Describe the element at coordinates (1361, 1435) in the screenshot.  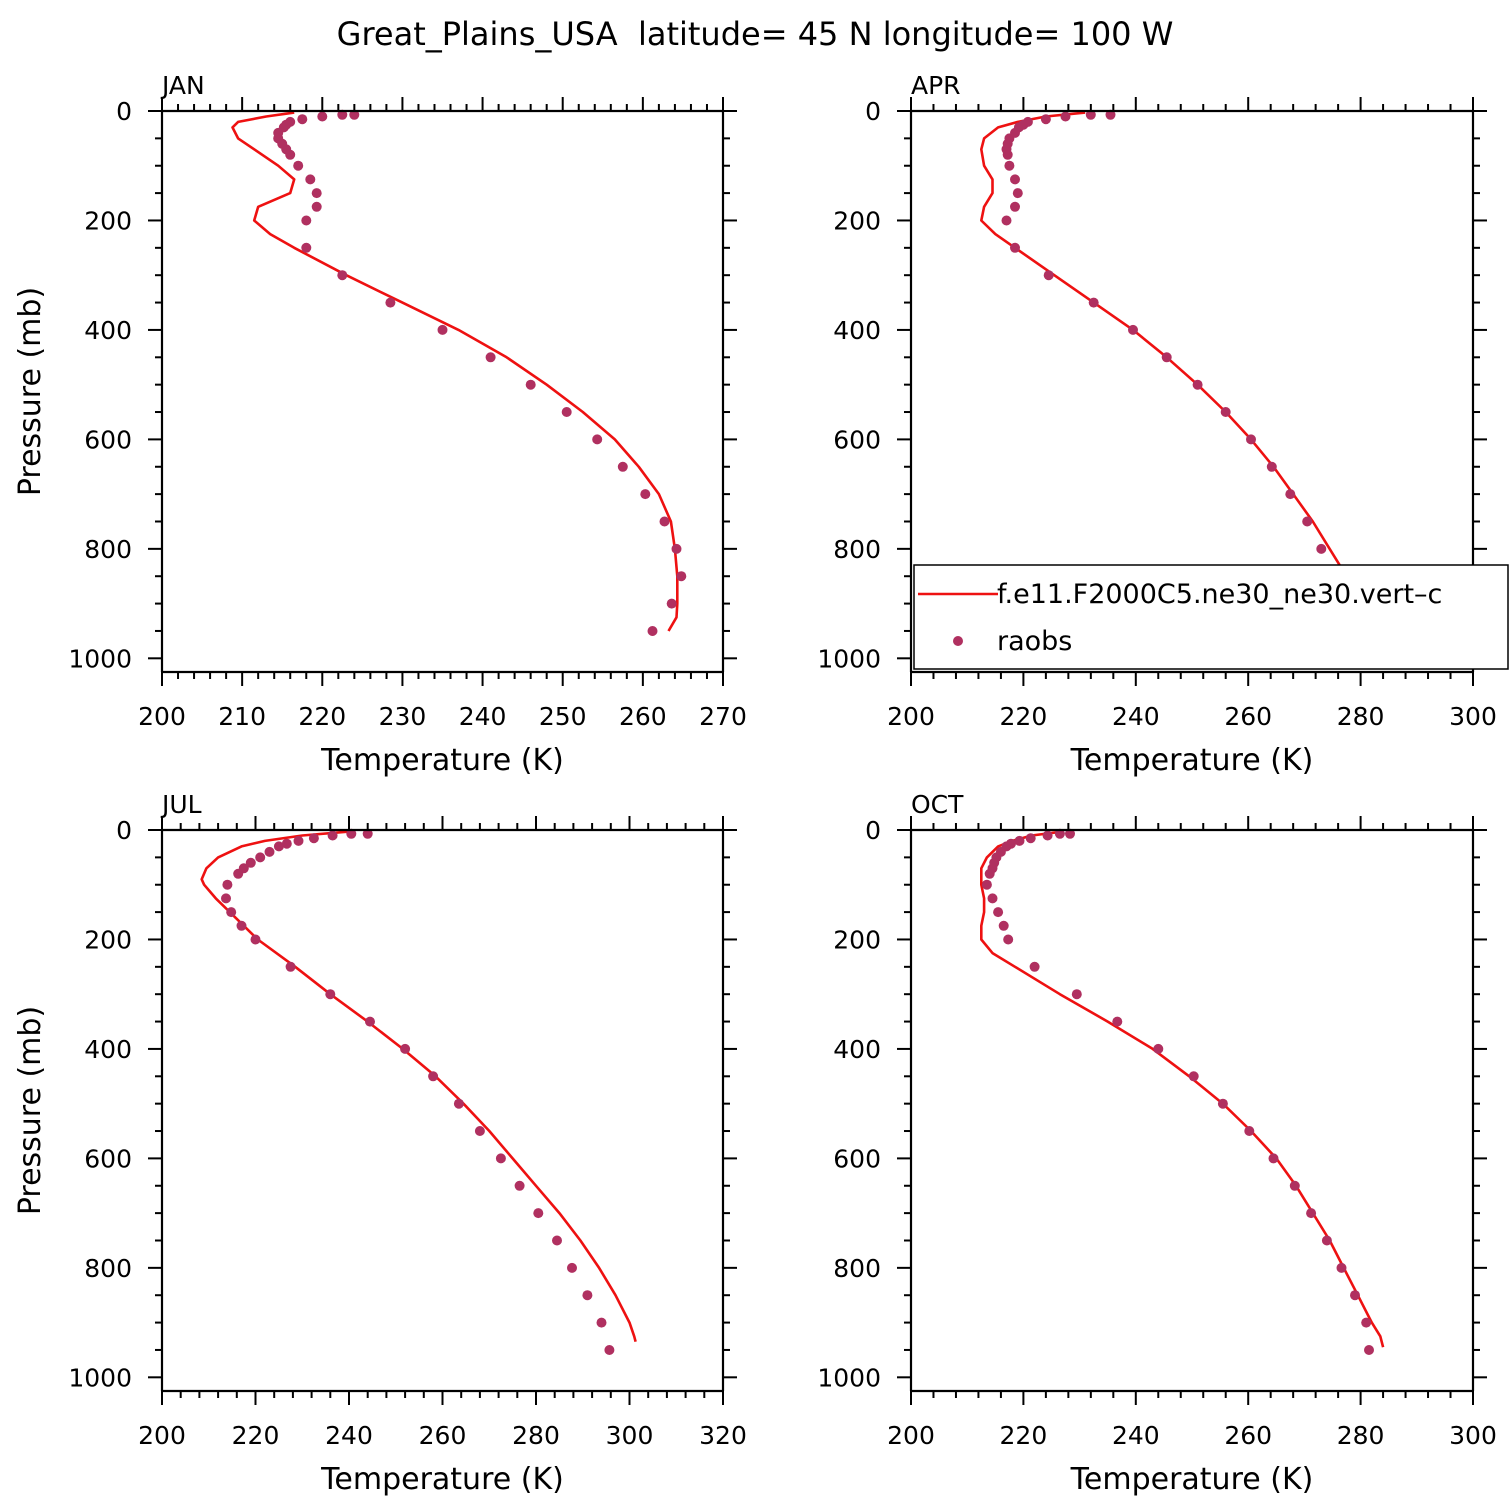
I see `panel-oct-xtick-label: 280` at that location.